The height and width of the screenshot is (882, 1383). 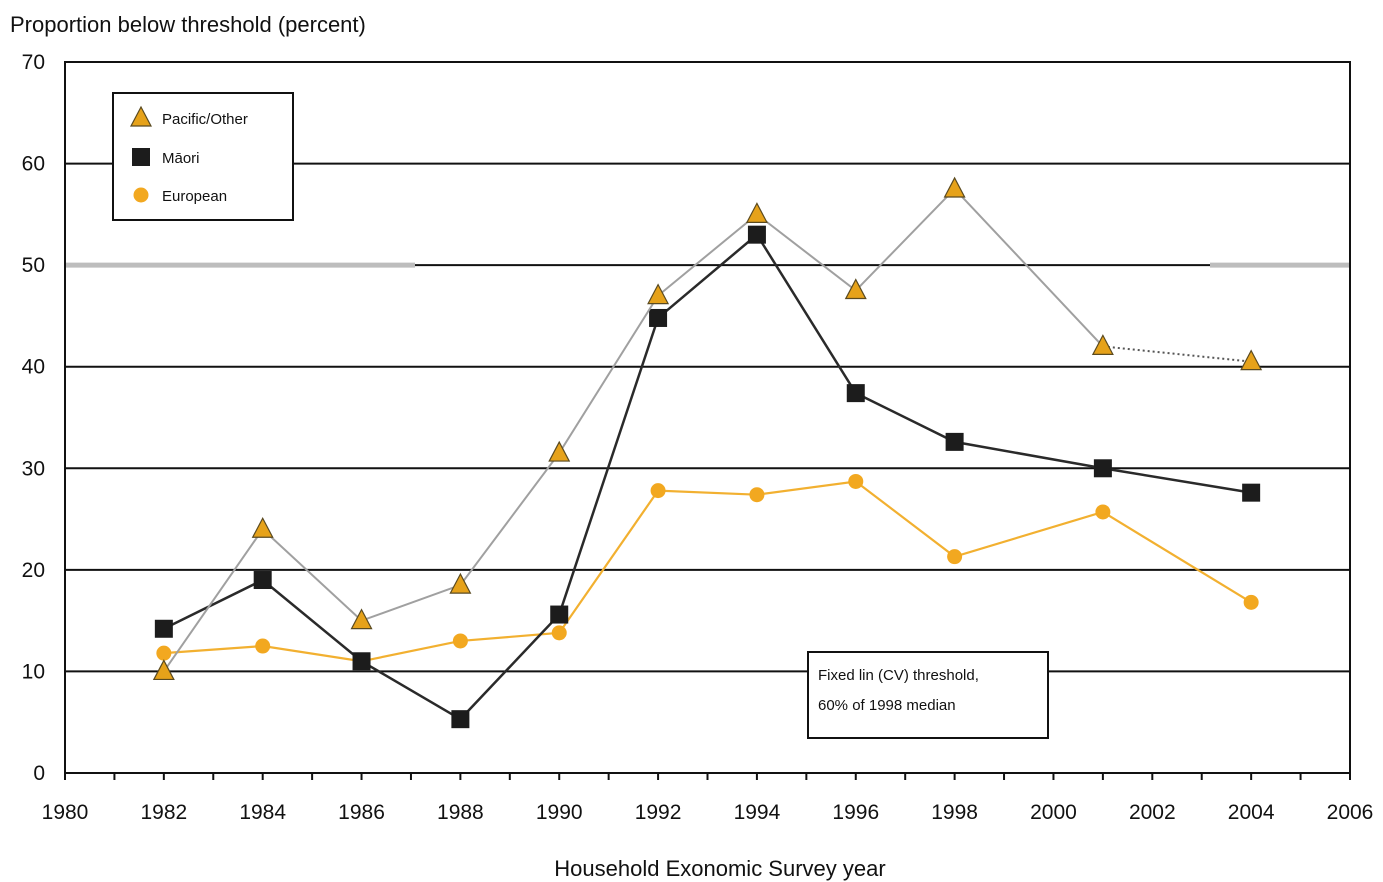 What do you see at coordinates (1350, 812) in the screenshot?
I see `x-tick-label: 2006` at bounding box center [1350, 812].